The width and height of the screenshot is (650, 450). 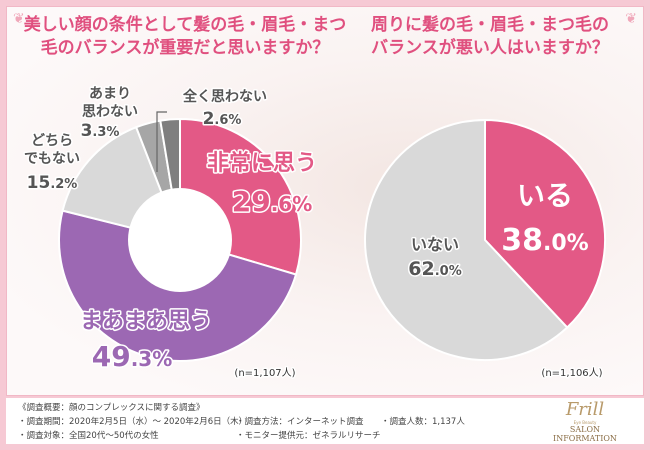 What do you see at coordinates (133, 422) in the screenshot?
I see `survey-period: ・調査期間：2020年2月5日（水）～ 2020年2月6日（木）` at bounding box center [133, 422].